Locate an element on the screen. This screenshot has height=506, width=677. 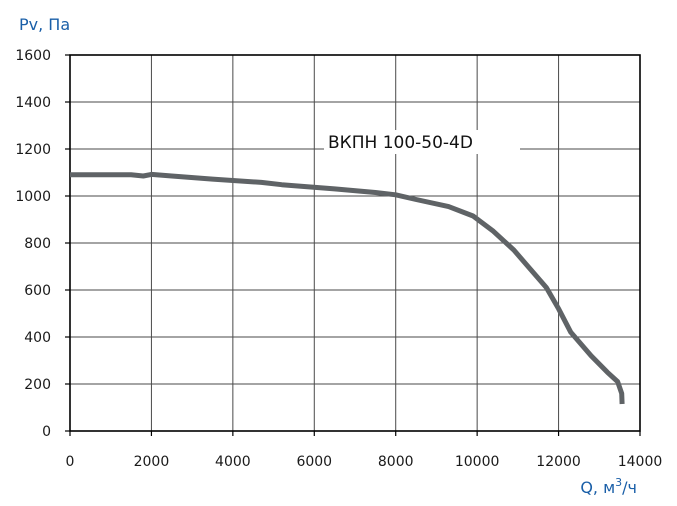
y-tick-label: 1000 is located at coordinates (33, 197).